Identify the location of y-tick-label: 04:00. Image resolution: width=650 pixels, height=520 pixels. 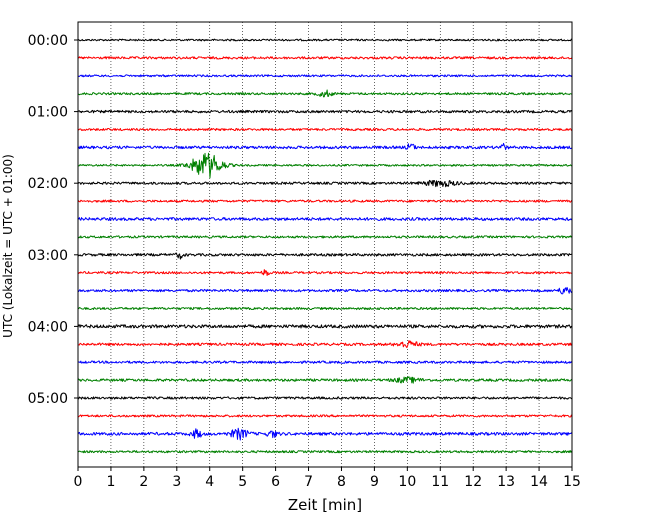
(48, 327).